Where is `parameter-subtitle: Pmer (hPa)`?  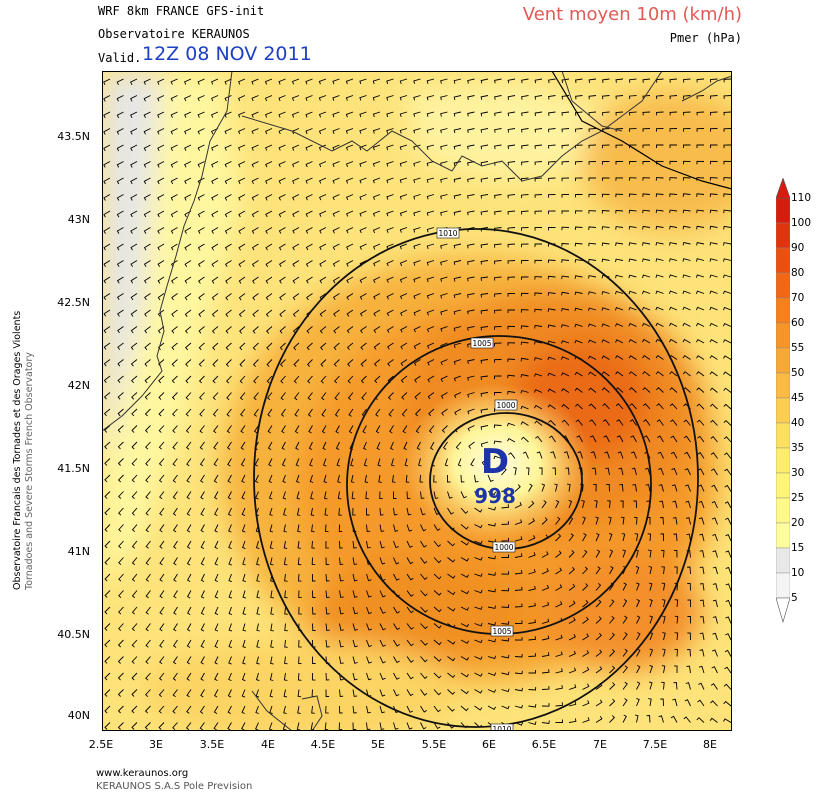
parameter-subtitle: Pmer (hPa) is located at coordinates (705, 38).